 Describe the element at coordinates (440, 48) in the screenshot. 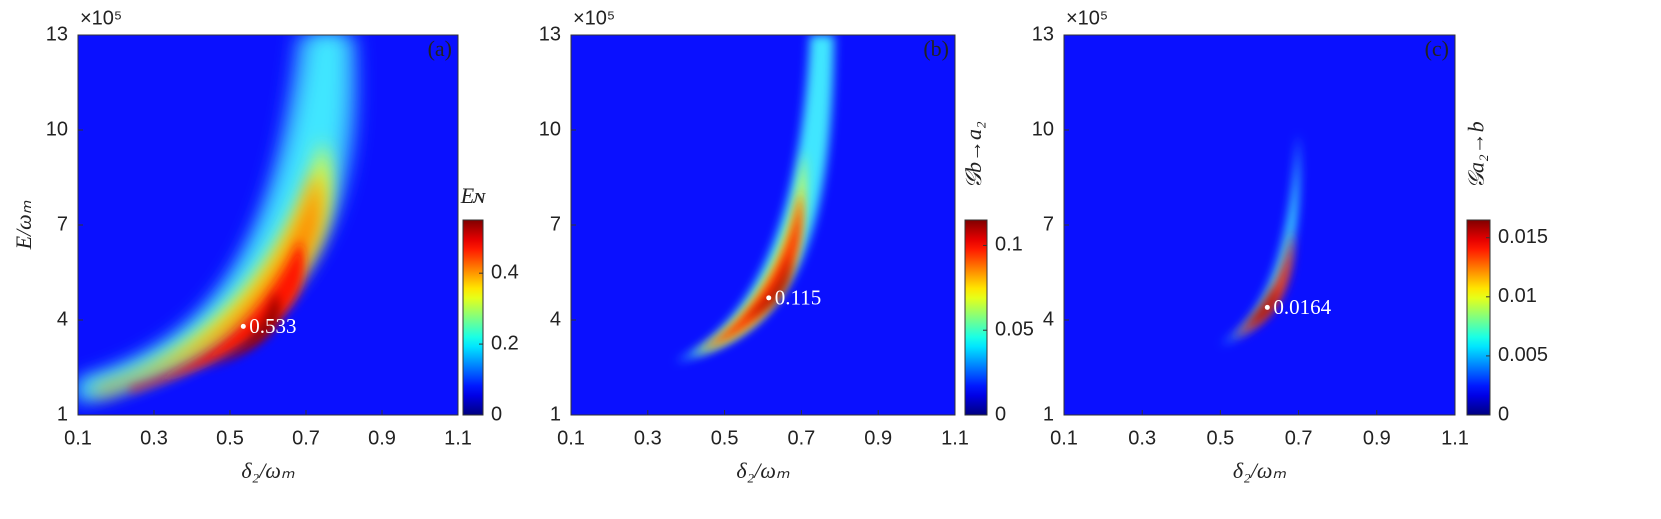

I see `panel-label: (a)` at that location.